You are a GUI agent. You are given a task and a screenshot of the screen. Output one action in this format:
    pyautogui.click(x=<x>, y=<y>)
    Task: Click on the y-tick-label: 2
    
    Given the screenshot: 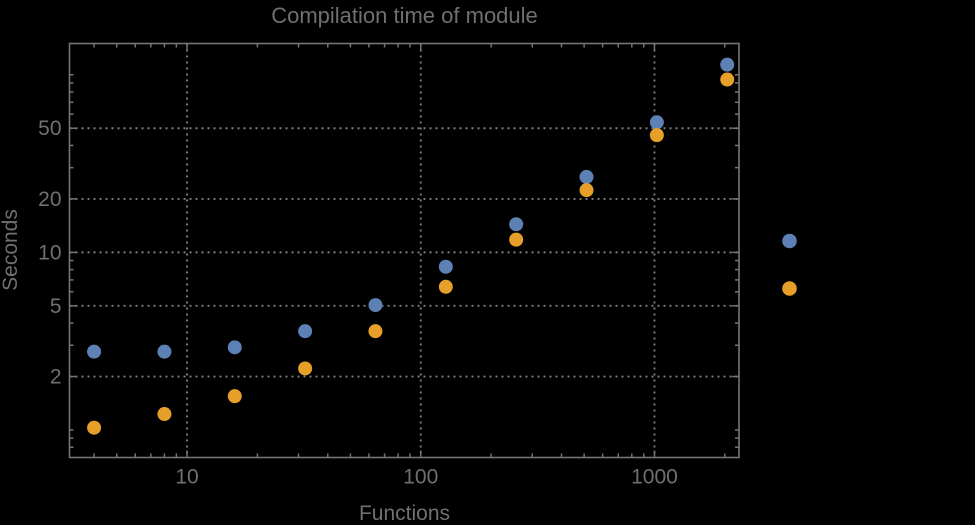 What is the action you would take?
    pyautogui.click(x=56, y=377)
    